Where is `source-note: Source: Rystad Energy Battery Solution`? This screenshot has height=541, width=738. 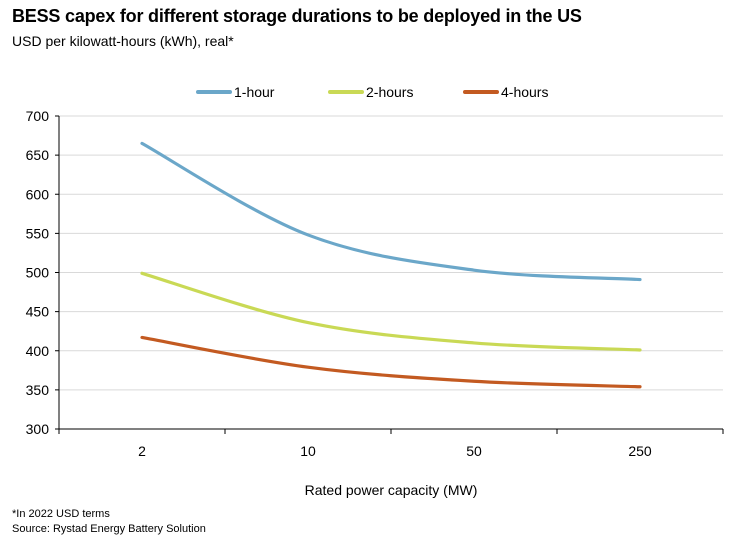
source-note: Source: Rystad Energy Battery Solution is located at coordinates (109, 529).